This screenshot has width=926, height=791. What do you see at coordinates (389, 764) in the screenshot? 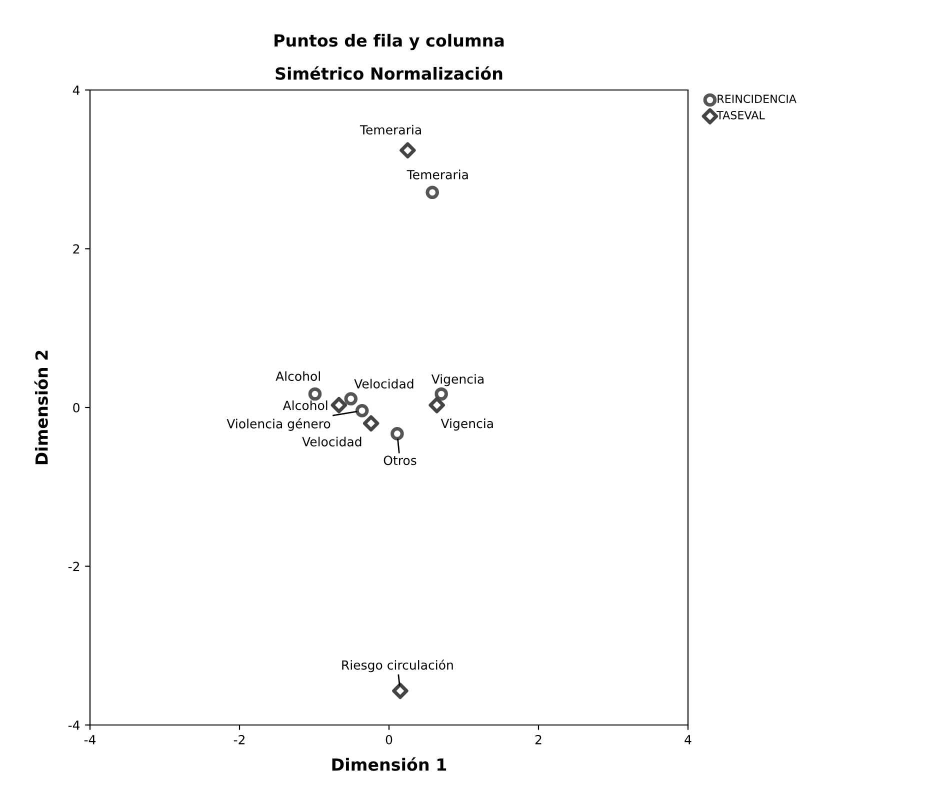
I see `x-axis-title: Dimensión 1` at bounding box center [389, 764].